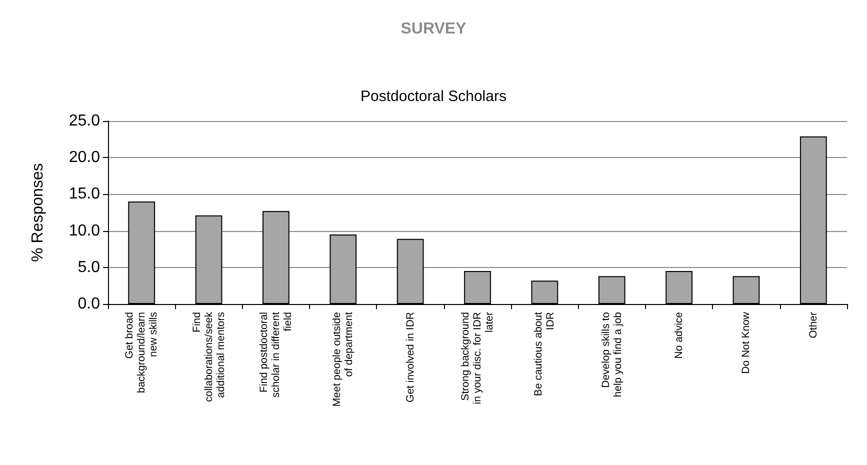  I want to click on x-tick-label: Strong background in your disc. for IDR later, so click(478, 358).